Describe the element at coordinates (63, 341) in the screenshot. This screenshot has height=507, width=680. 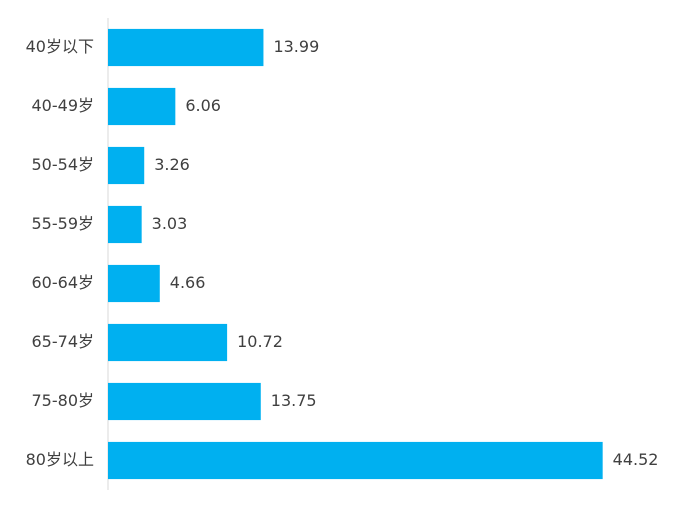
I see `y-tick-label: 65-74岁` at that location.